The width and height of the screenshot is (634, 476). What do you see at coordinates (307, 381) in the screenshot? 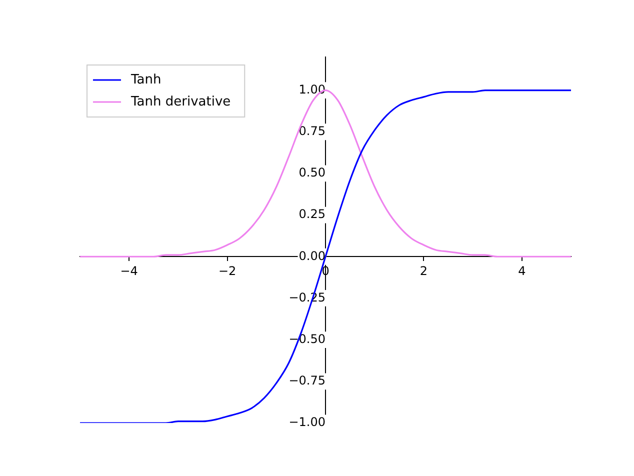
I see `y-tick-label: −0.75` at bounding box center [307, 381].